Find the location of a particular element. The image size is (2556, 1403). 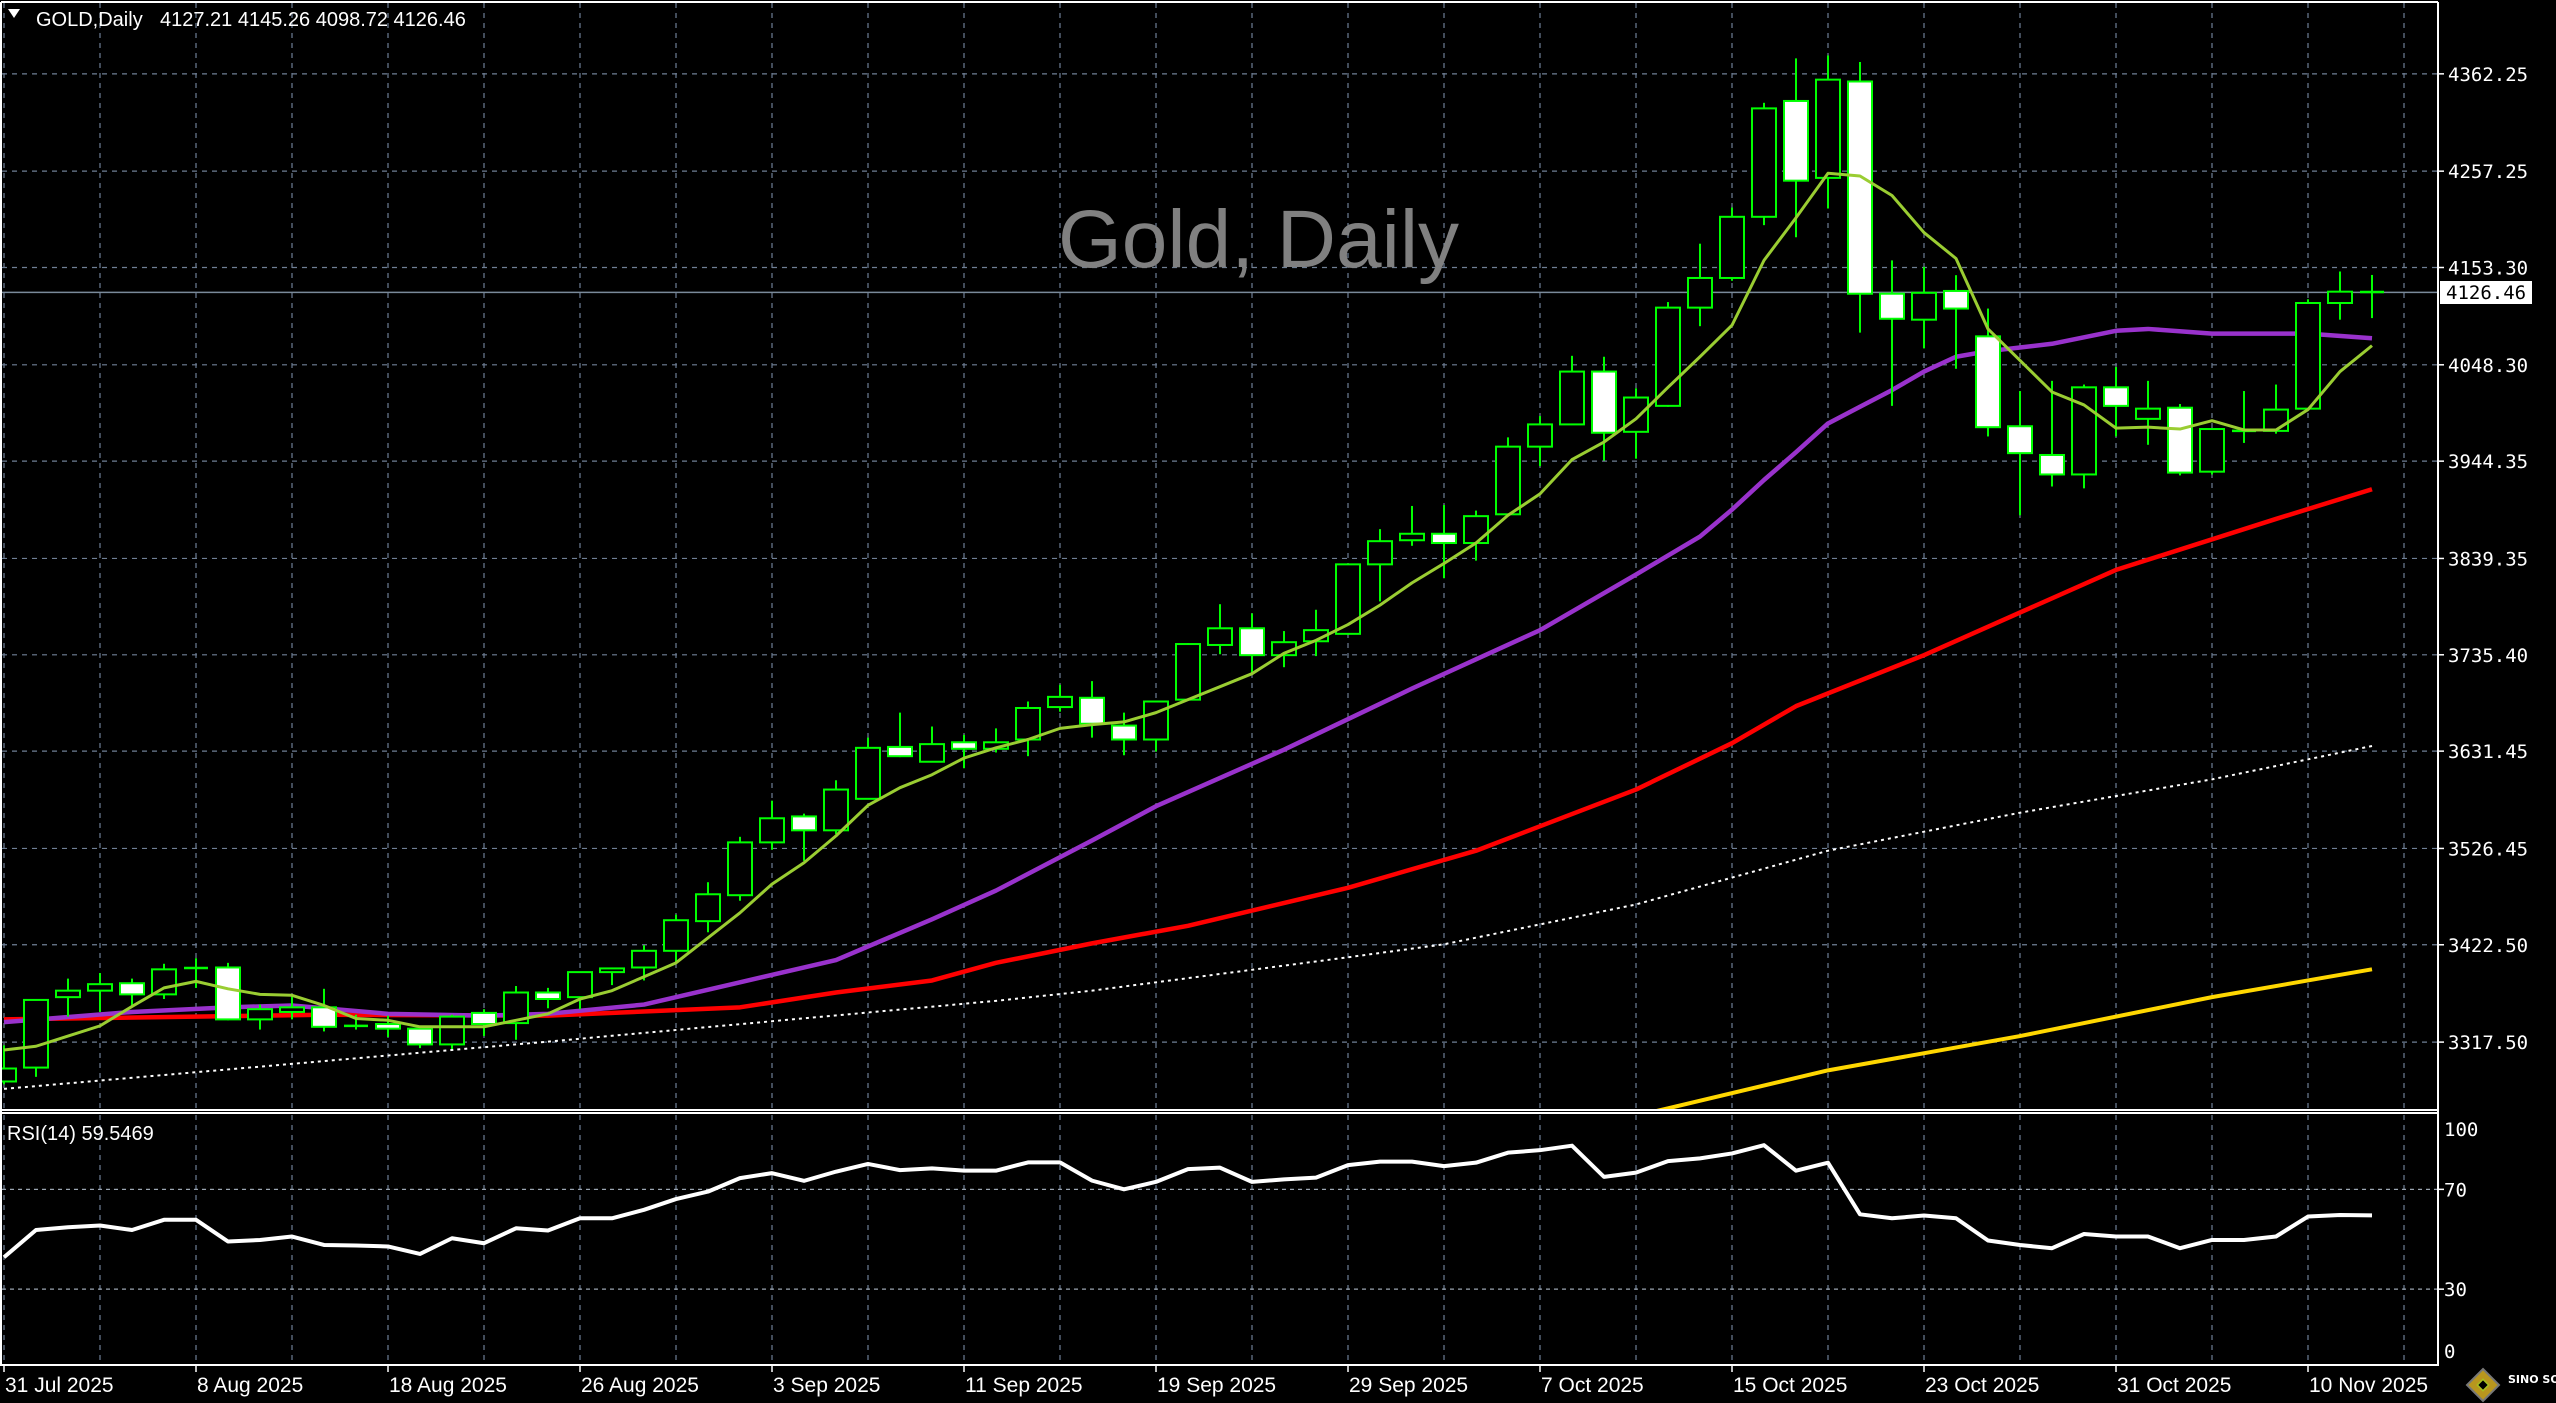

date-label: 31 Jul 2025 is located at coordinates (59, 1385).